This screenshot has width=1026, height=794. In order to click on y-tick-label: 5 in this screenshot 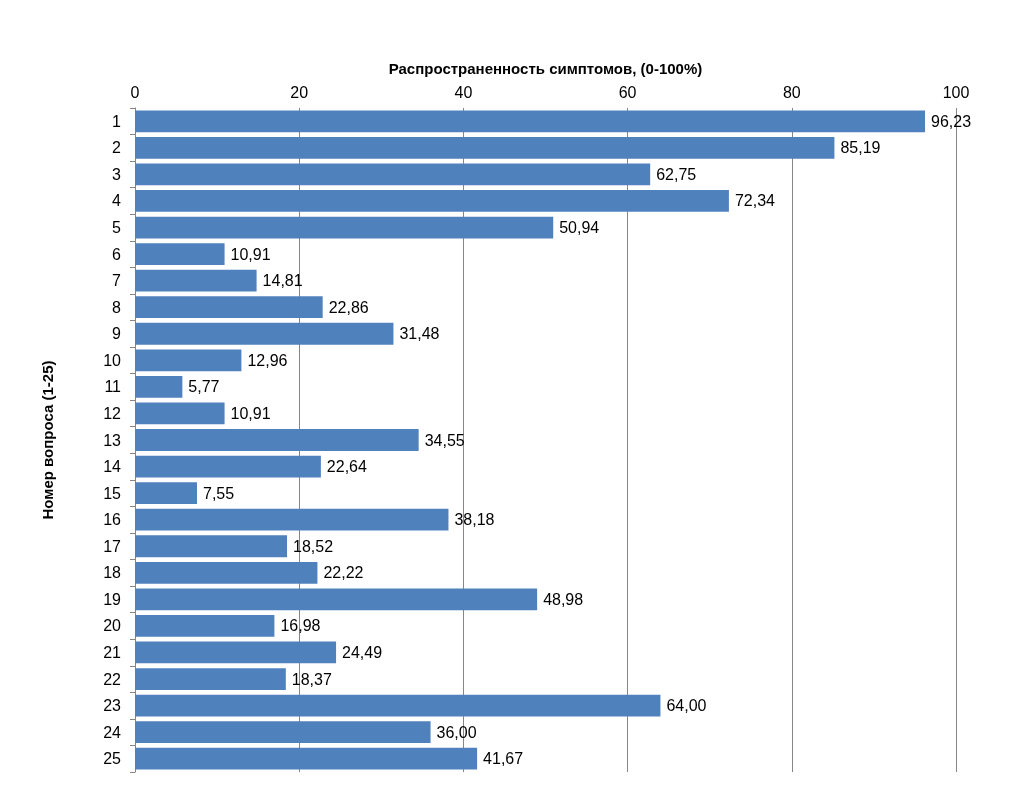, I will do `click(117, 228)`.